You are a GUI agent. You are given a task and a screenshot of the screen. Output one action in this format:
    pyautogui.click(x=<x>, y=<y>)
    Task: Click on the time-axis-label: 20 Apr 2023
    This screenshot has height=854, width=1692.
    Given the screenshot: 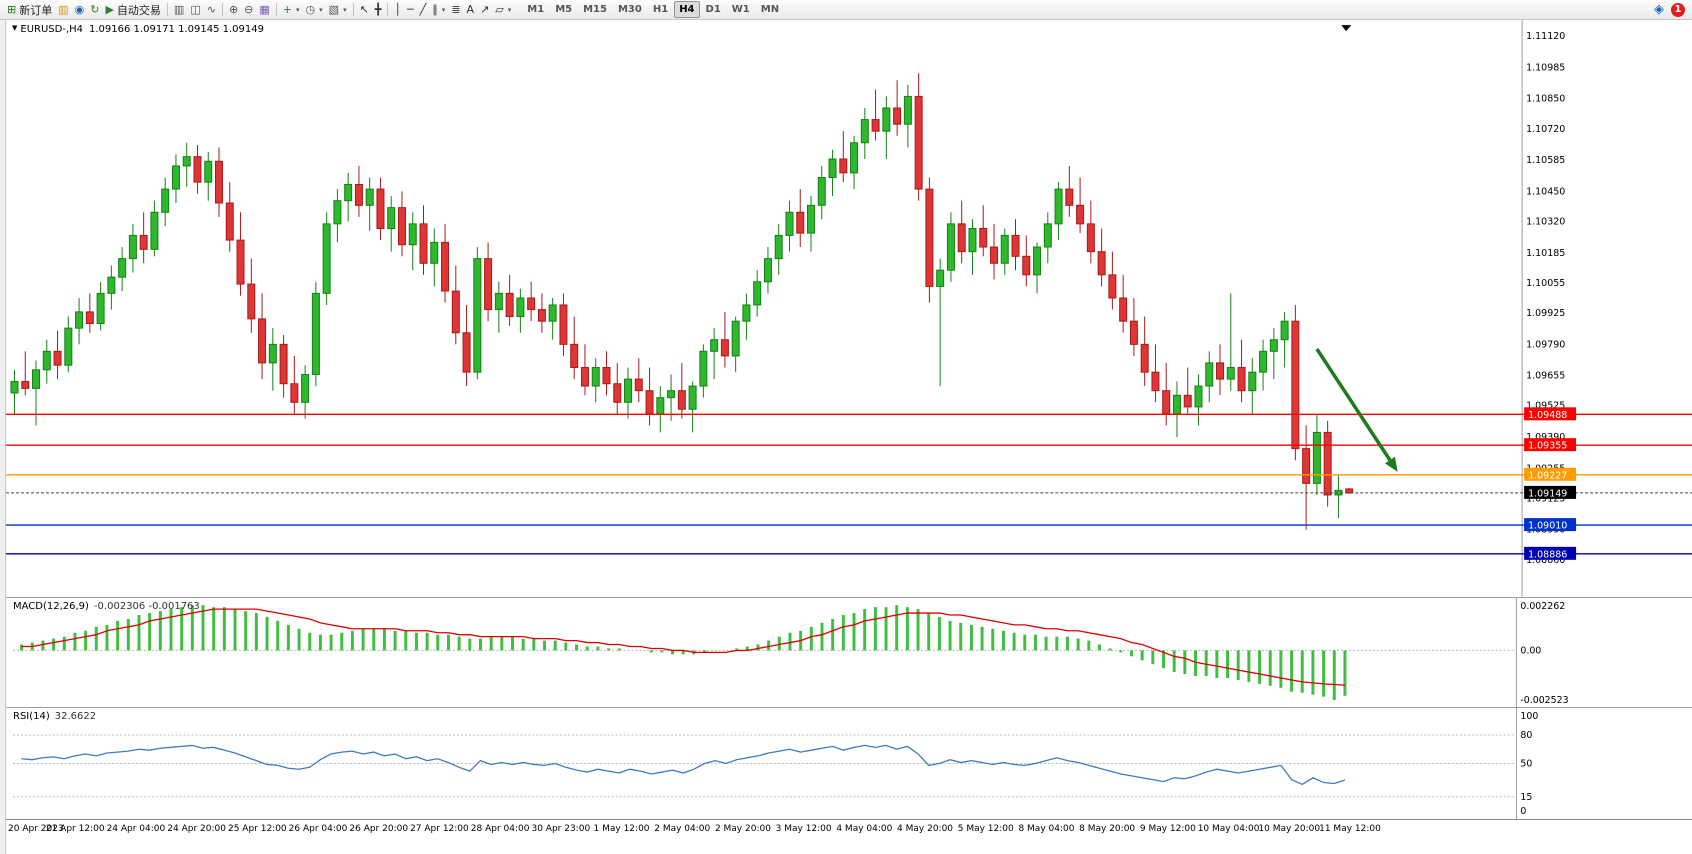 What is the action you would take?
    pyautogui.click(x=36, y=829)
    